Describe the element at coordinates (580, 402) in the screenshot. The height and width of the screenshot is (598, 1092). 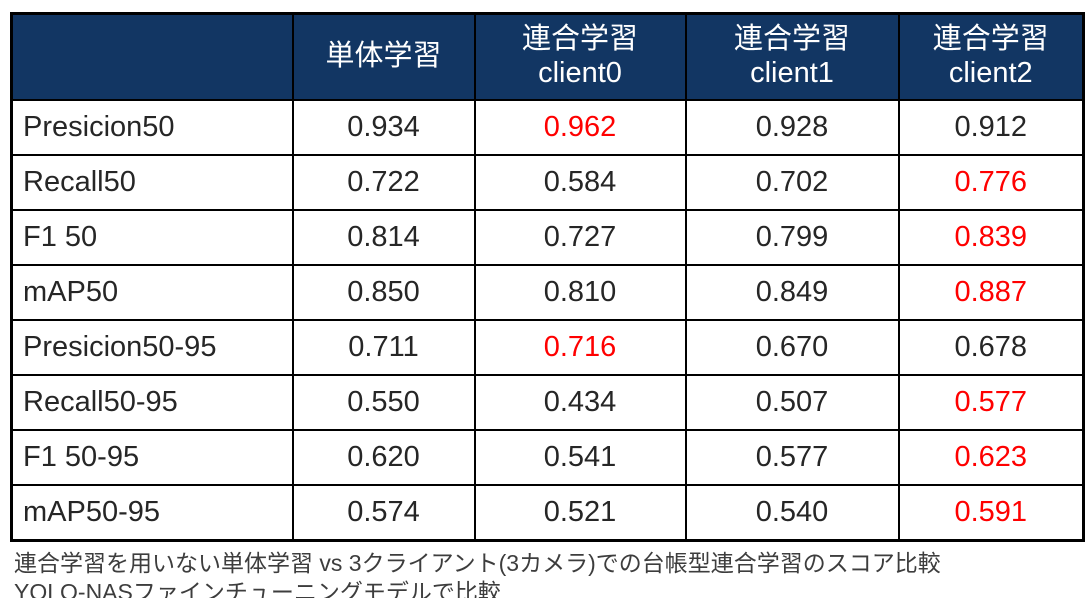
I see `metric-value: 0.434` at that location.